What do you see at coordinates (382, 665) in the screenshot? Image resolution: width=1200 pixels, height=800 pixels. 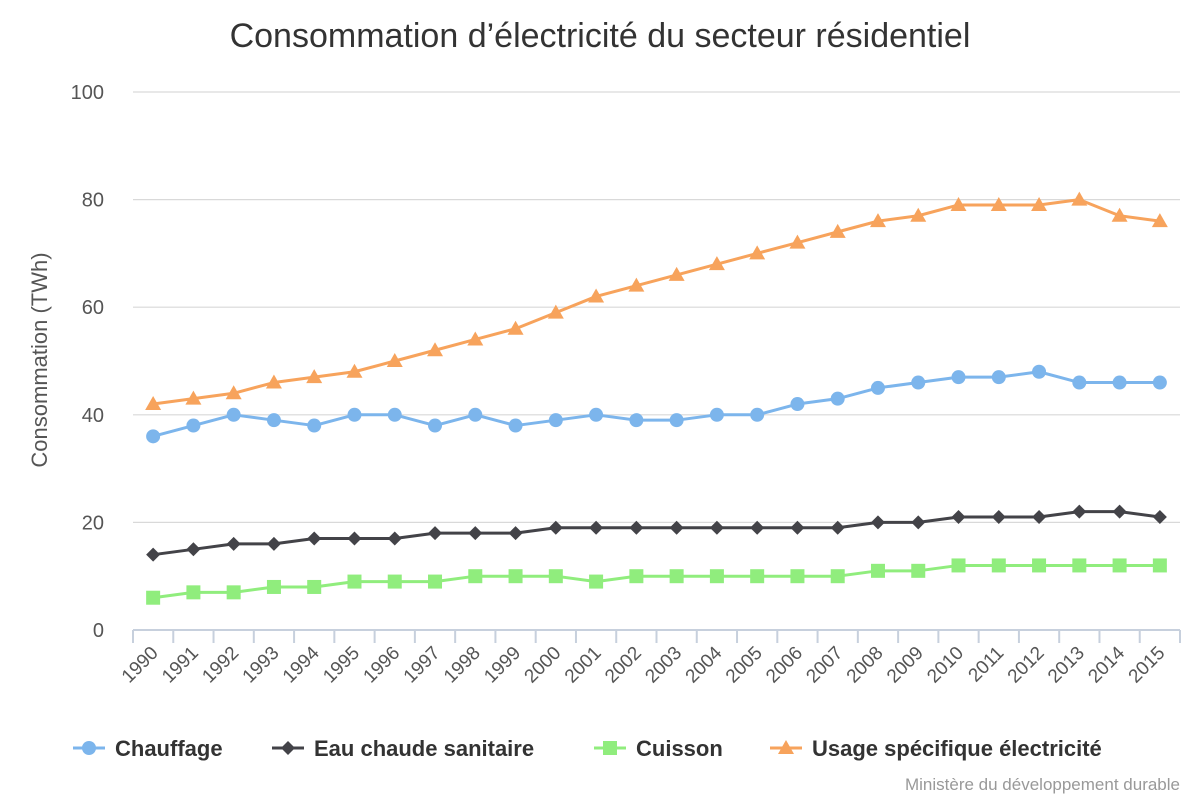 I see `x-tick-label: 1996` at bounding box center [382, 665].